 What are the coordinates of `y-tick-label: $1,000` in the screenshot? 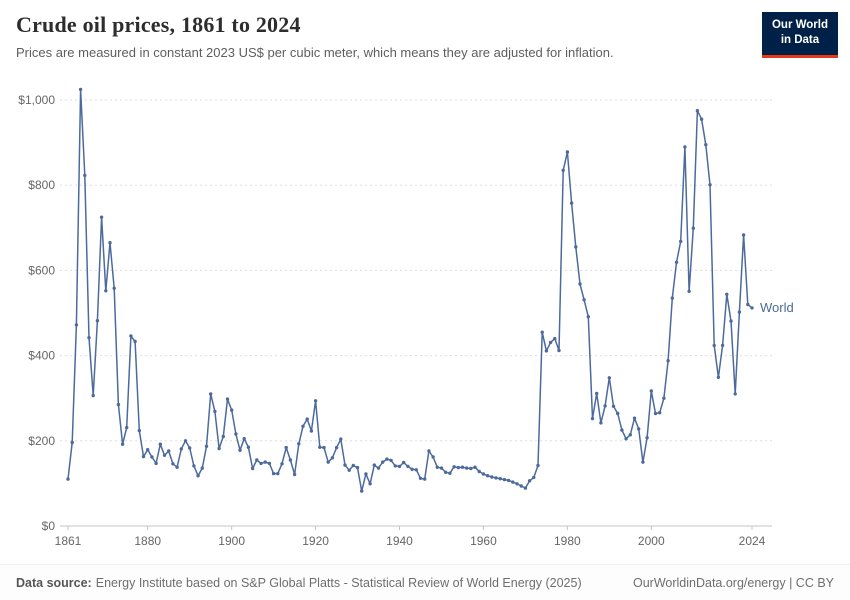 It's located at (36, 100).